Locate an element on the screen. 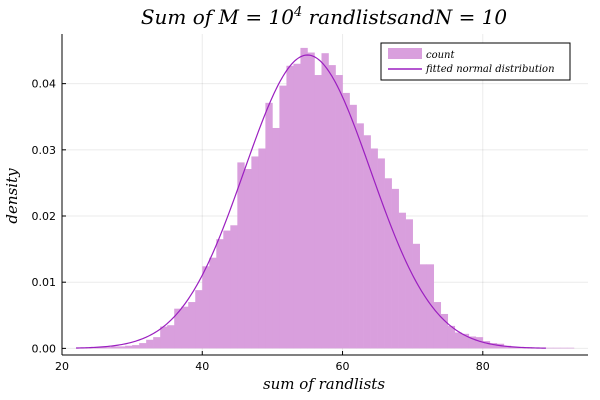 The image size is (600, 400). x-tick-label: 20 is located at coordinates (62, 366).